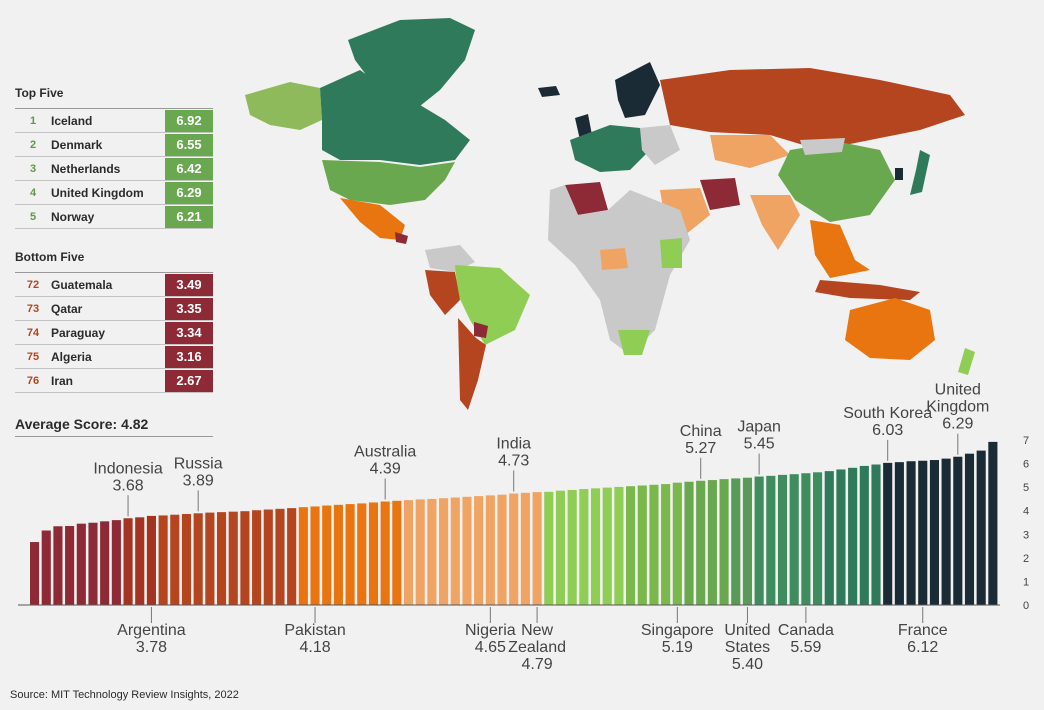 The height and width of the screenshot is (710, 1044). Describe the element at coordinates (747, 647) in the screenshot. I see `annotation-label: States` at that location.